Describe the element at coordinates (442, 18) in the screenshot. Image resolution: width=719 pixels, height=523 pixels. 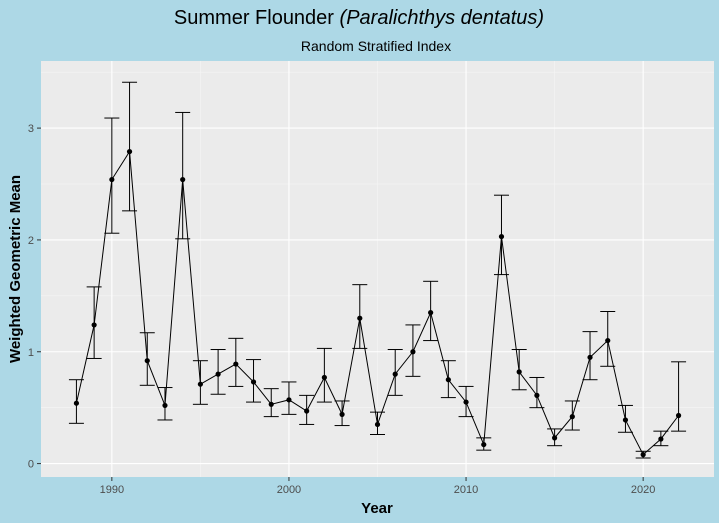
I see `chart-title-species: (Paralichthys dentatus)` at that location.